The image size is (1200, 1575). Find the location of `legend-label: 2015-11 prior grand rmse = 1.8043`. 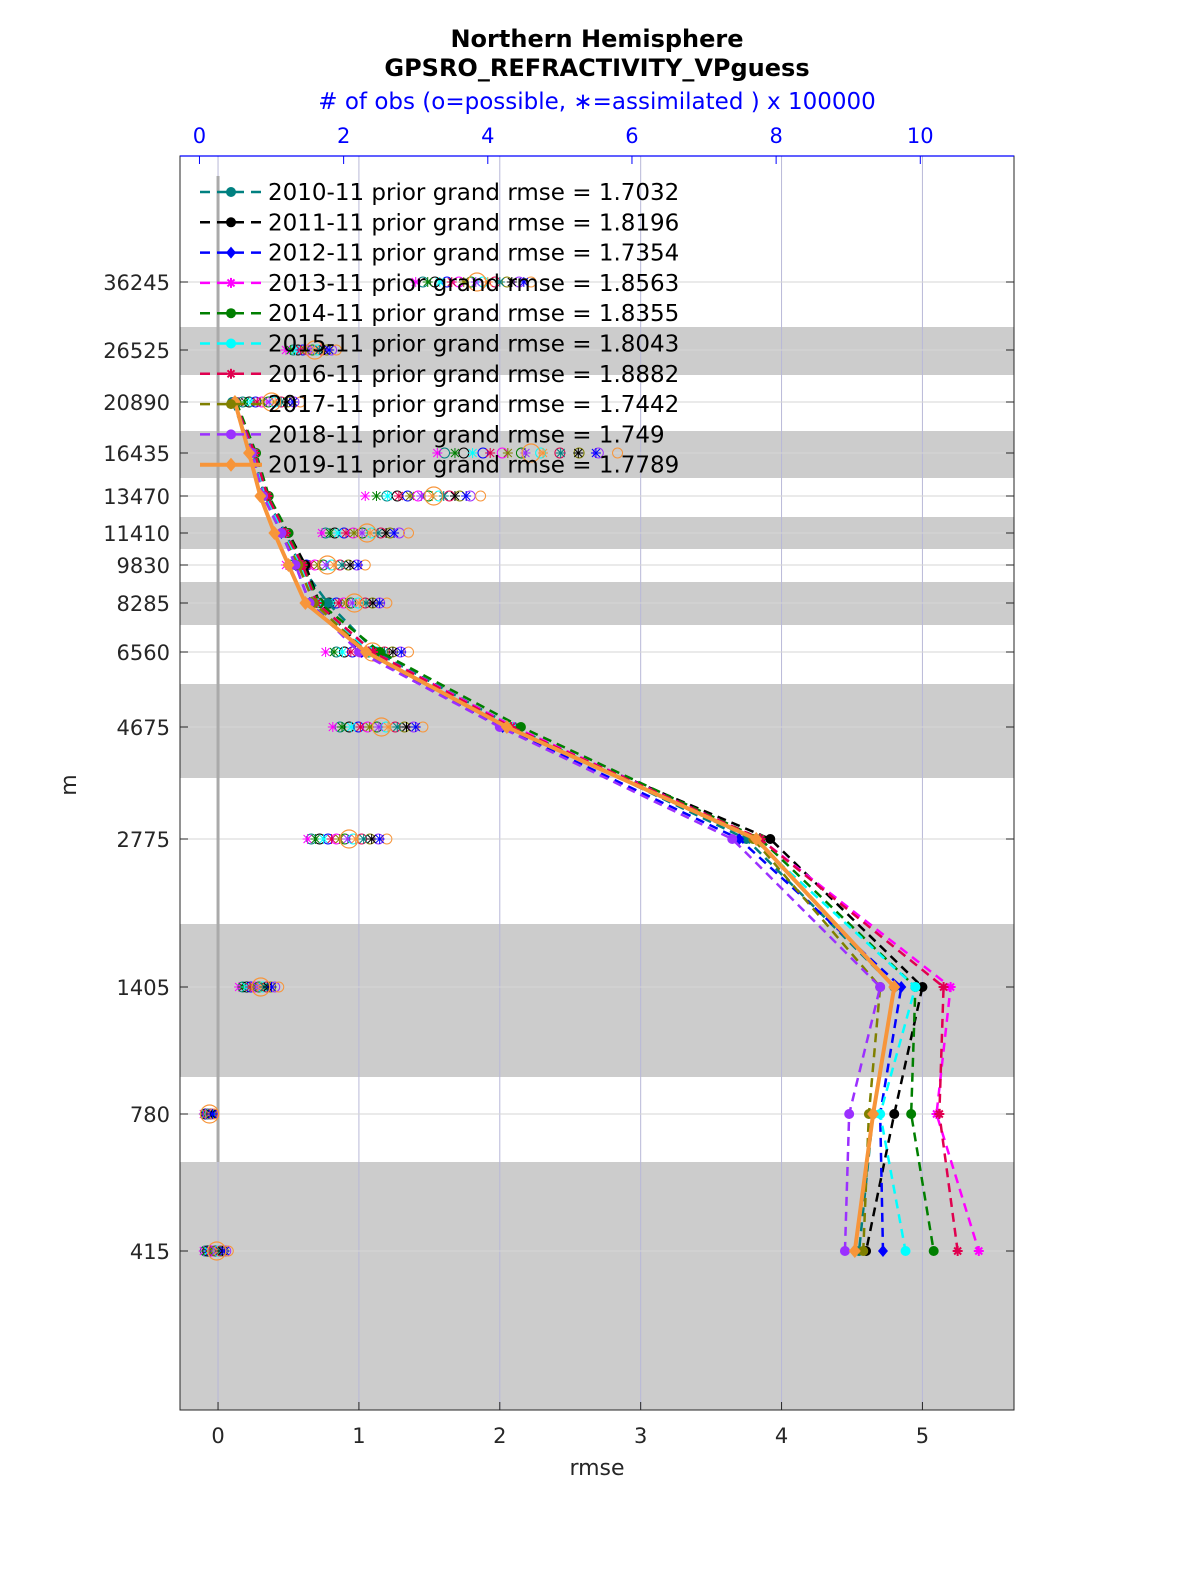

legend-label: 2015-11 prior grand rmse = 1.8043 is located at coordinates (473, 345).